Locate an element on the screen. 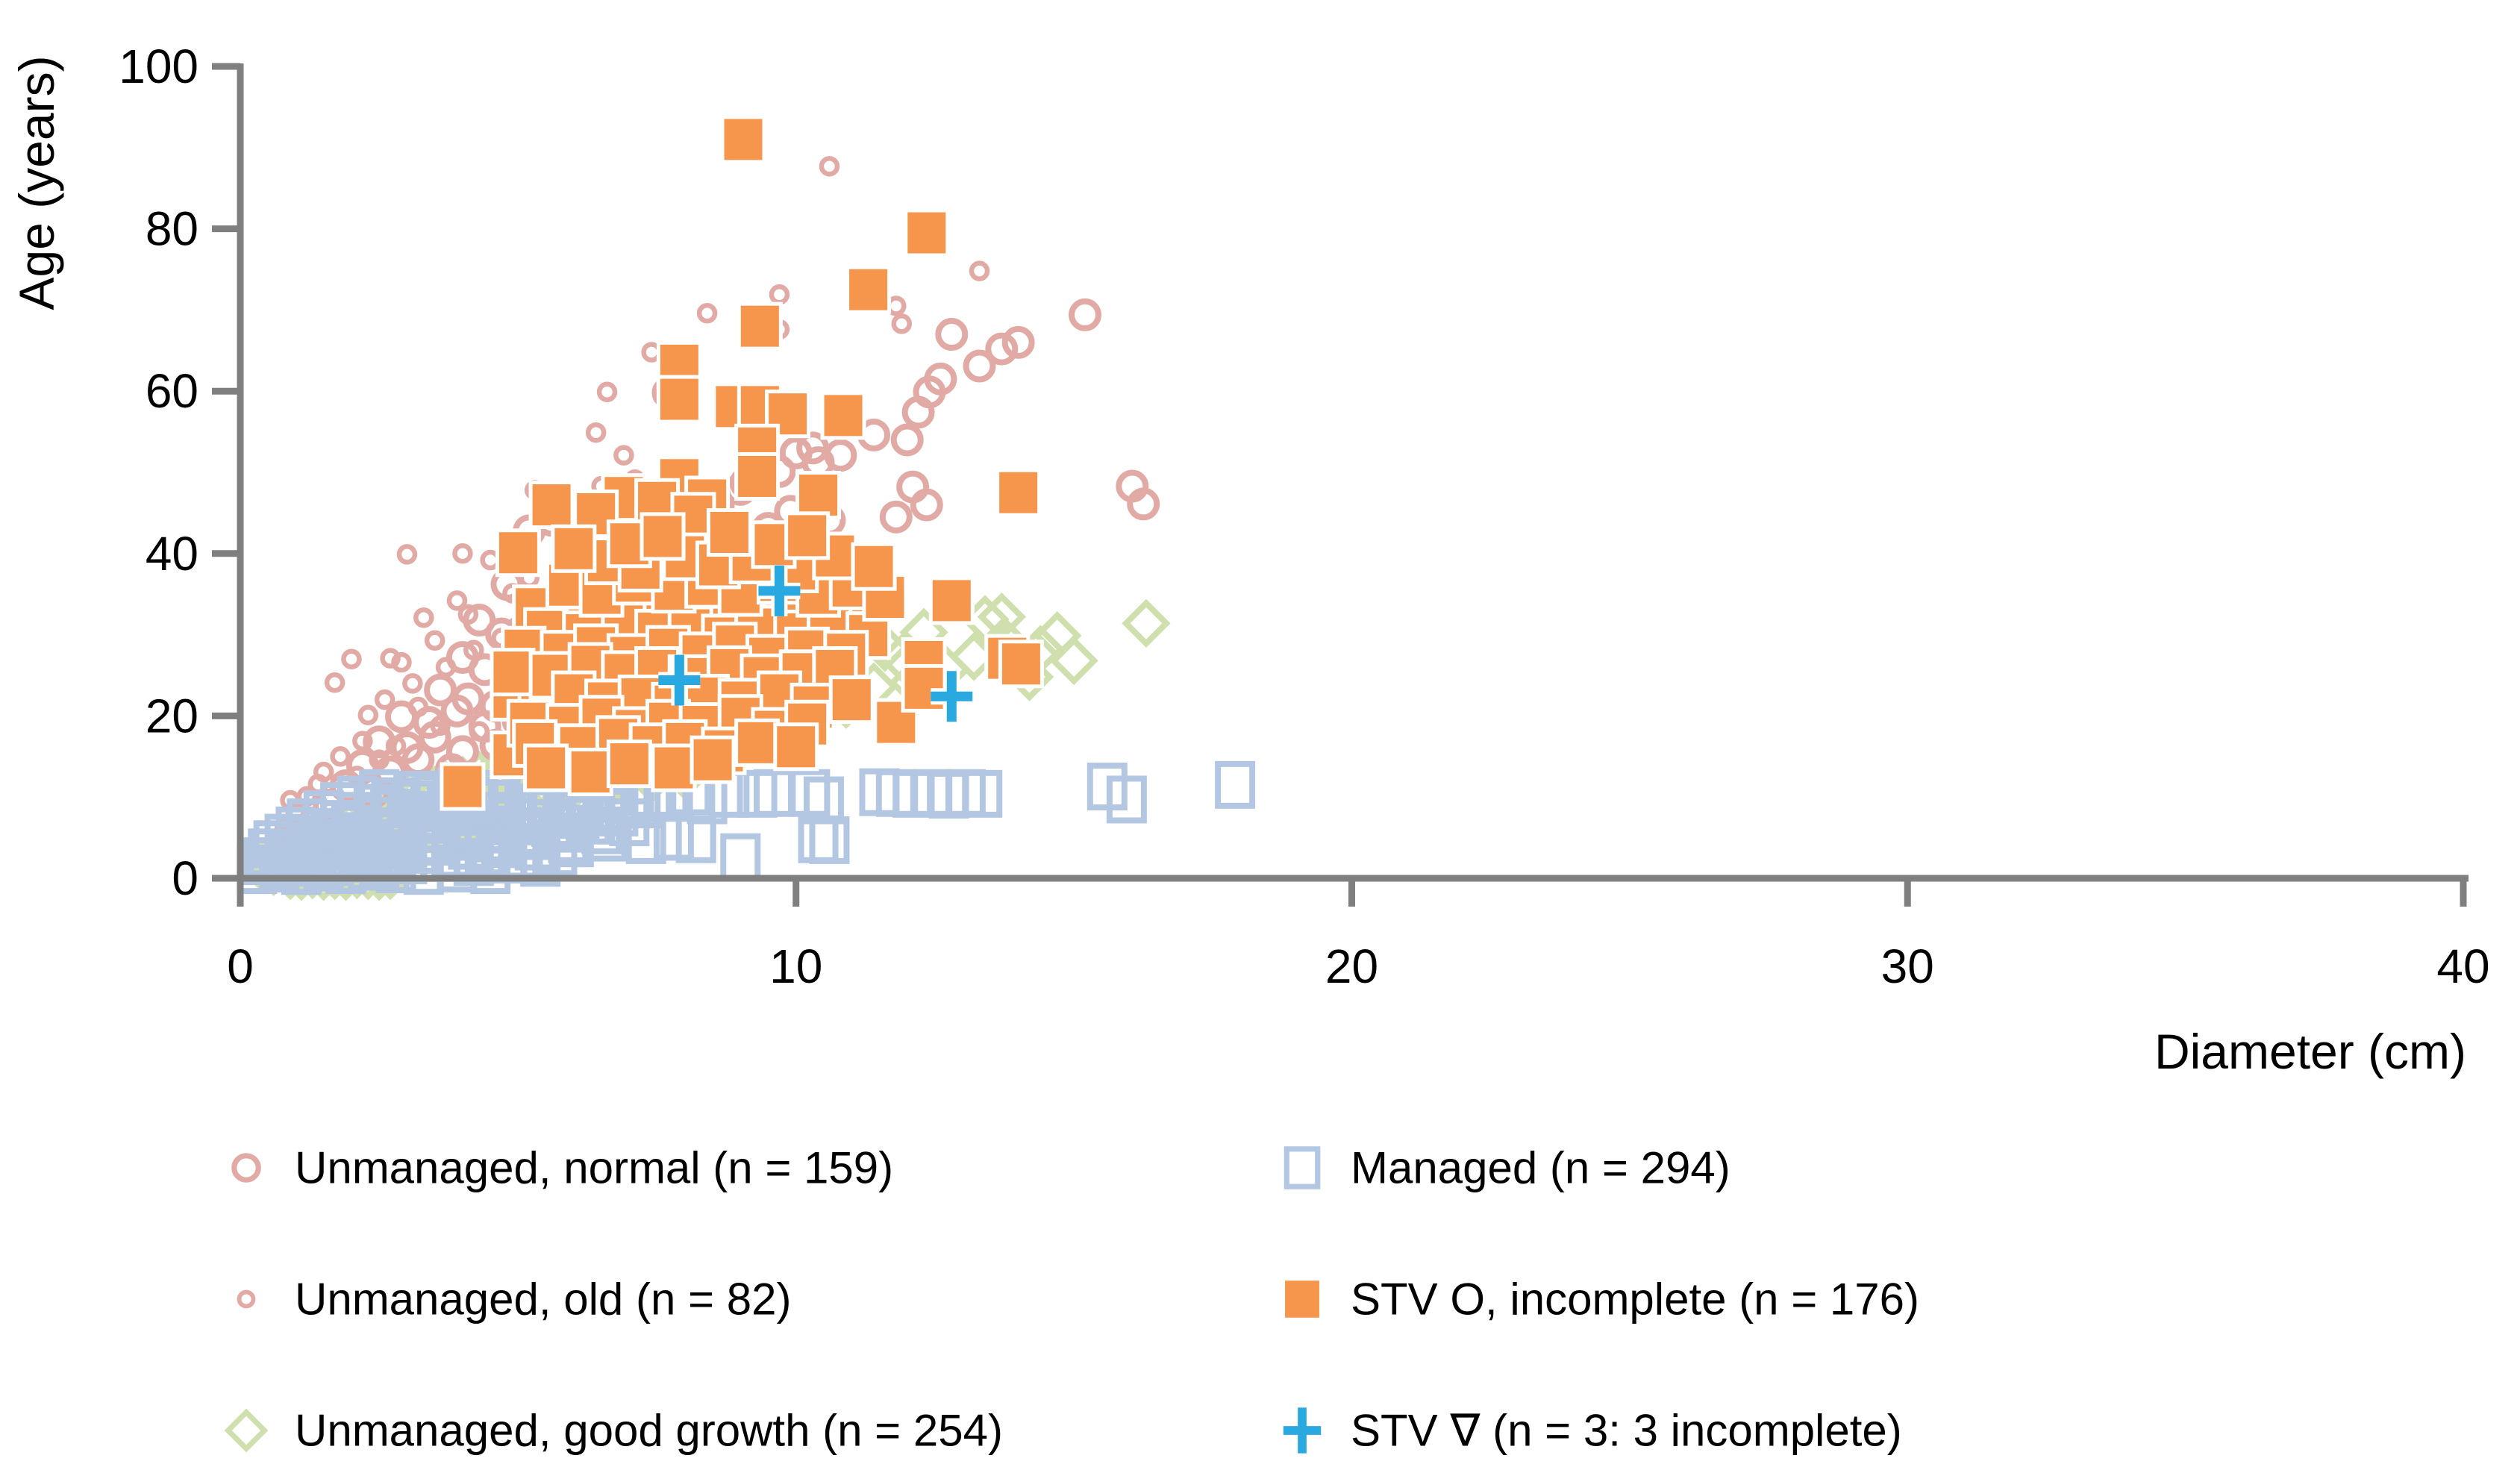  y-tick-label: 80 is located at coordinates (172, 229).